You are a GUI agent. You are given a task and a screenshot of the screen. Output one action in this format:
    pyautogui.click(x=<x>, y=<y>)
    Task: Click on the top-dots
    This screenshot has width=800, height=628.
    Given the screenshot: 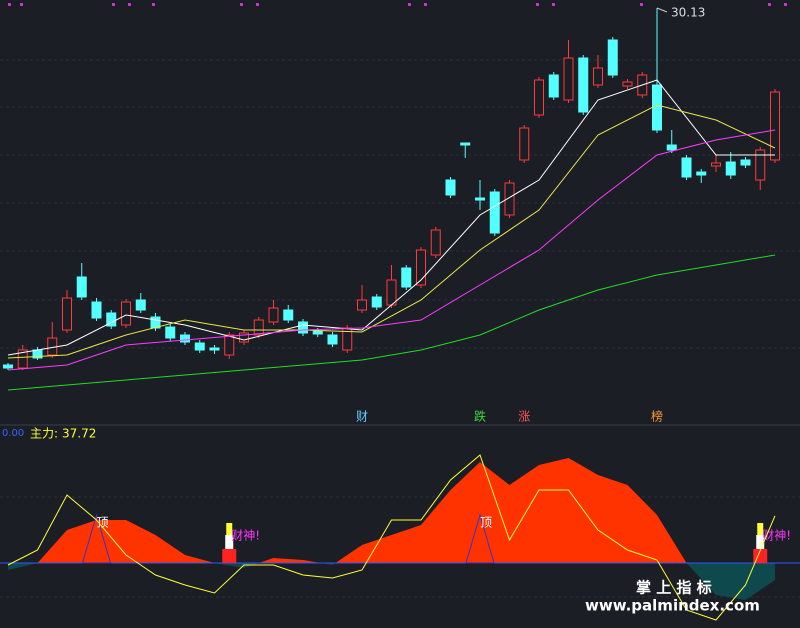 What is the action you would take?
    pyautogui.click(x=397, y=4)
    